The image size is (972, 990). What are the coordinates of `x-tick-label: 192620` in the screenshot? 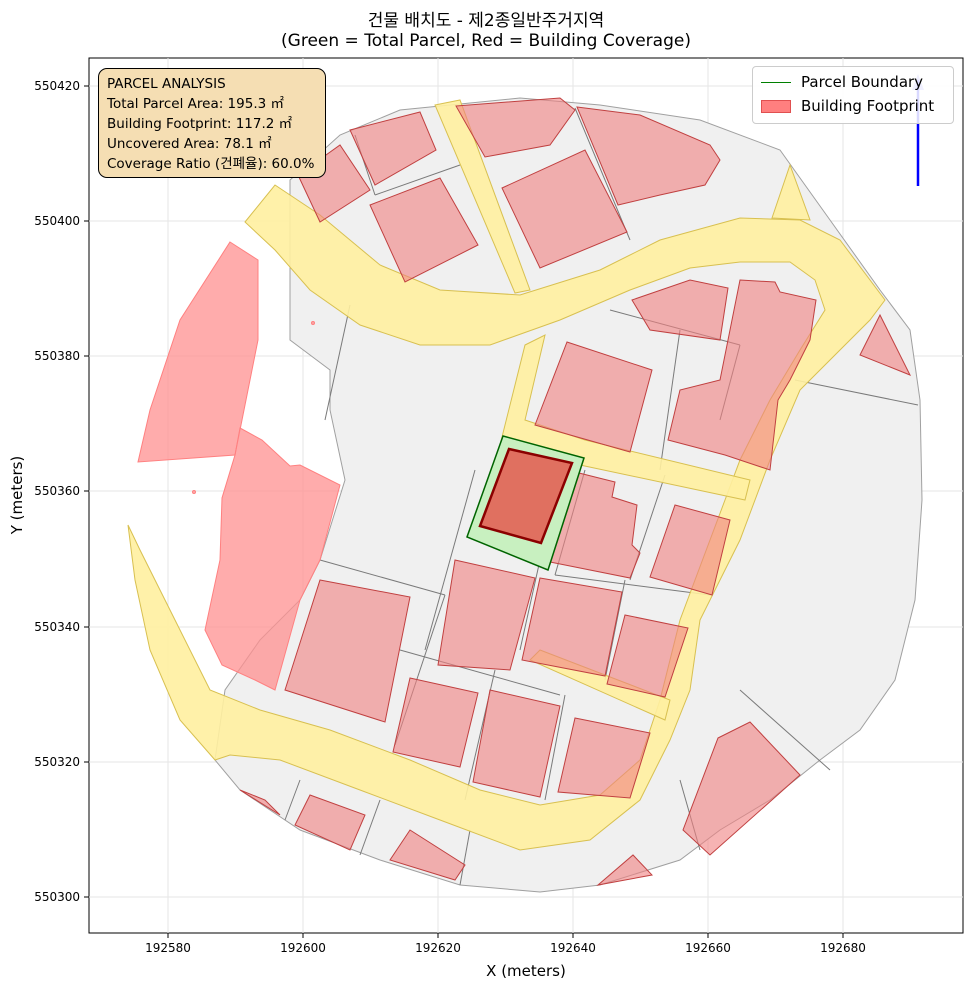 It's located at (438, 948).